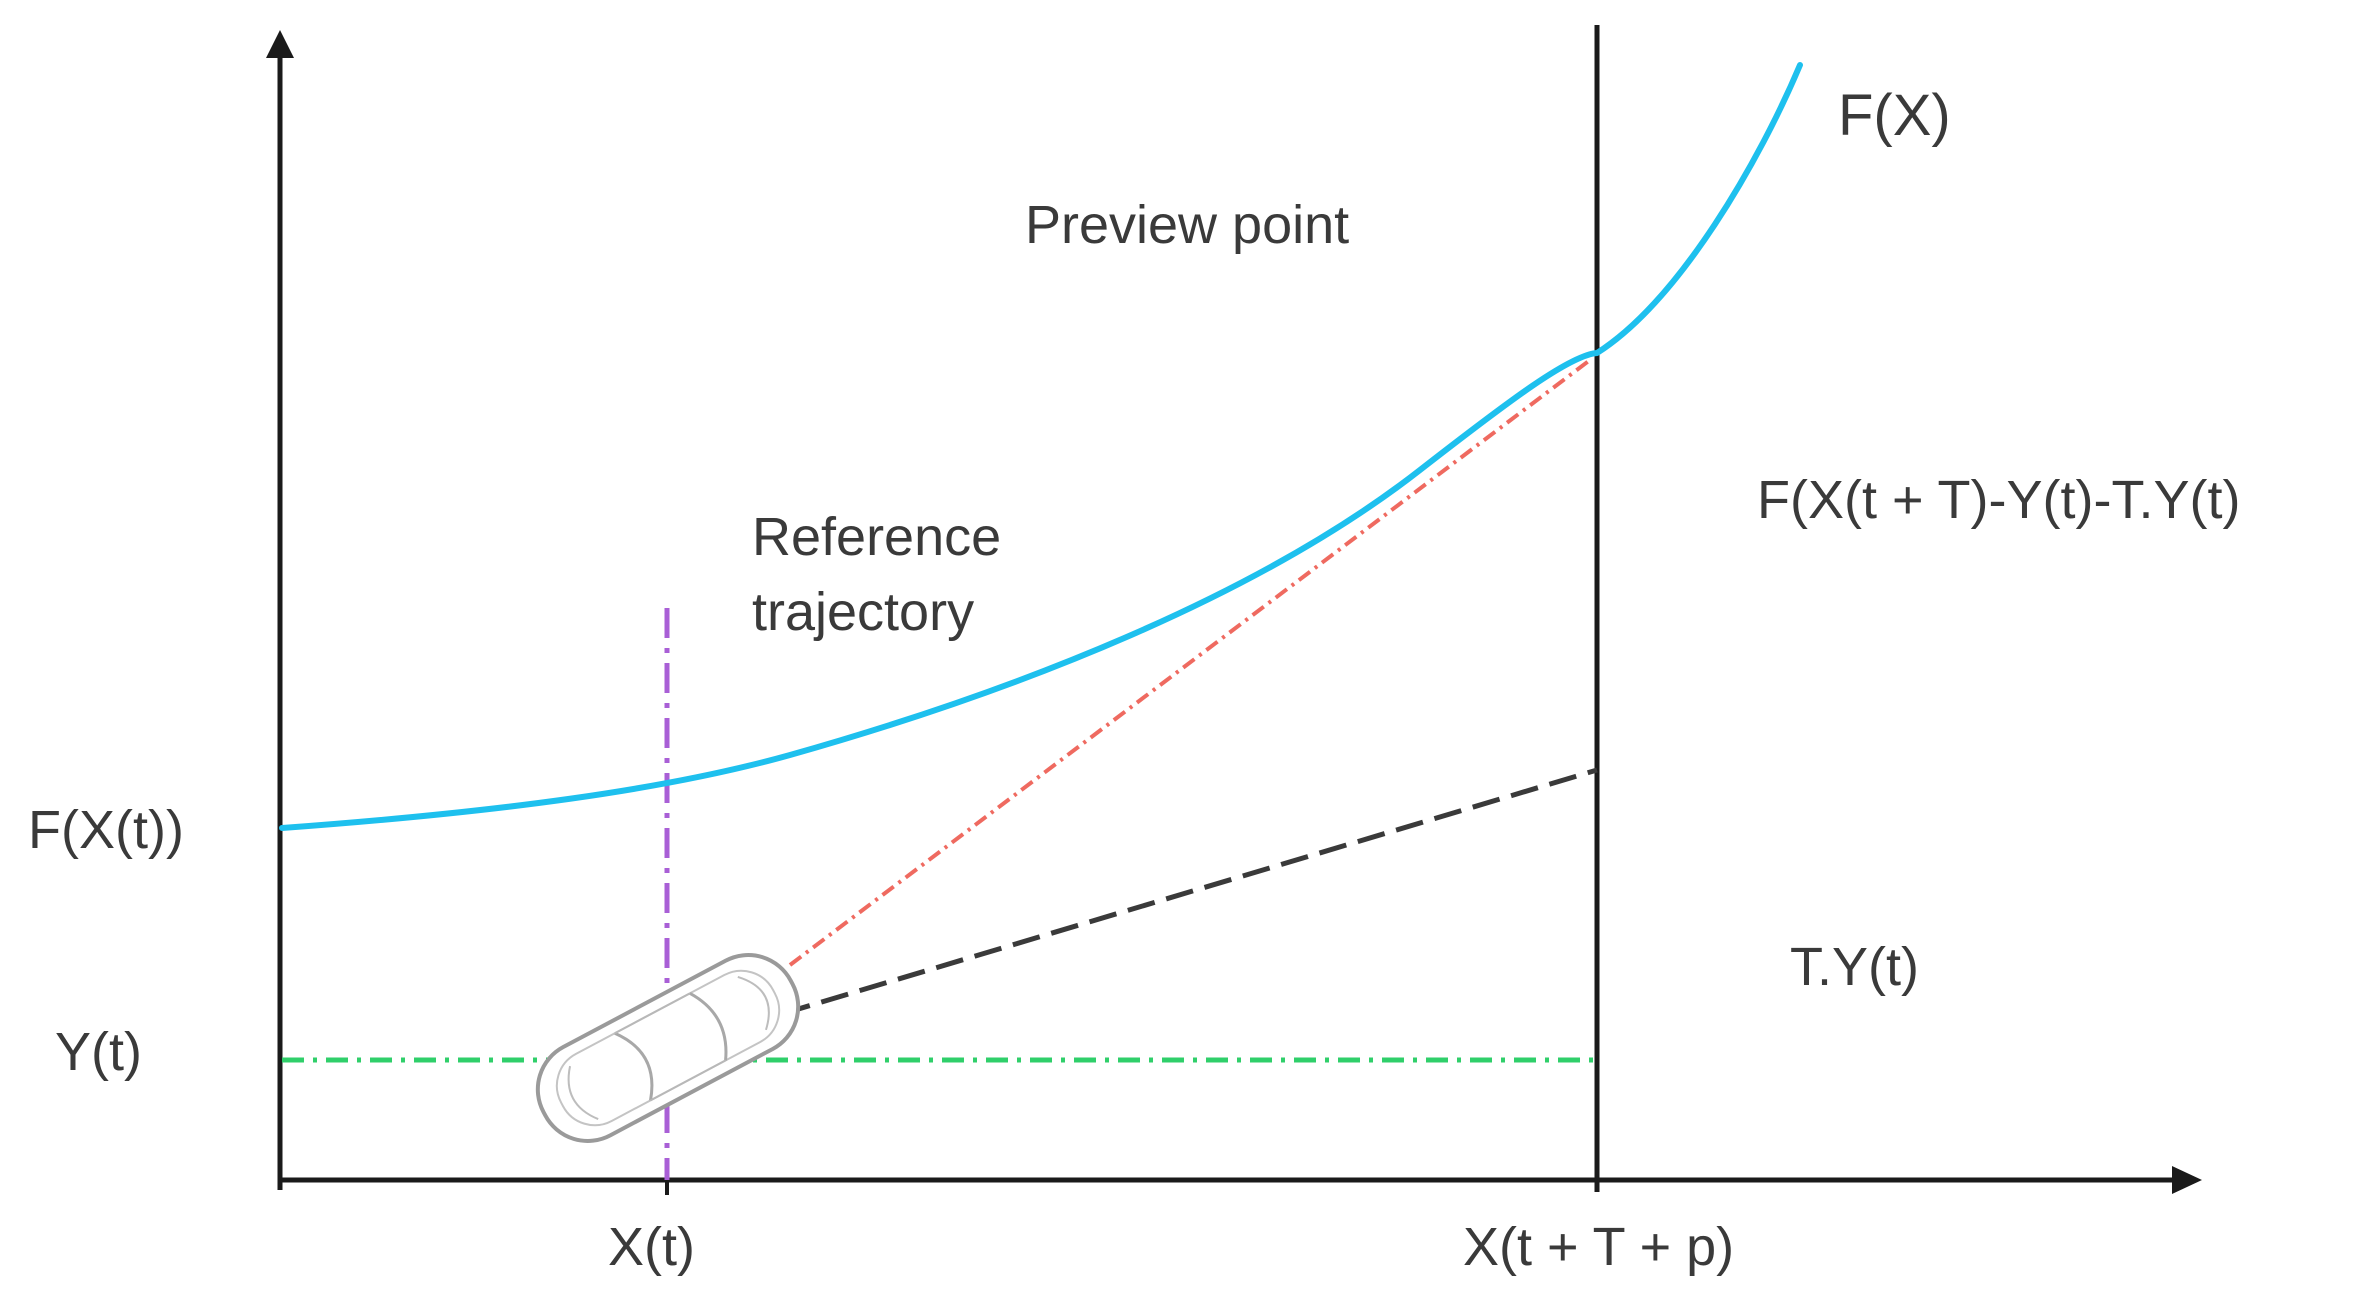 The width and height of the screenshot is (2371, 1310). I want to click on reference-trajectory-label-line1: Reference, so click(876, 537).